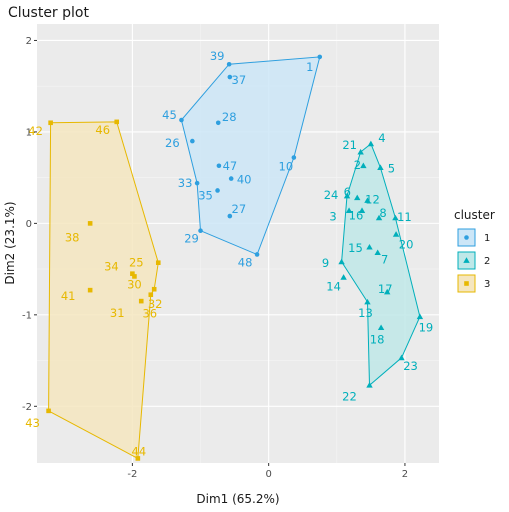  Describe the element at coordinates (29, 41) in the screenshot. I see `y-tick-label: 2` at that location.